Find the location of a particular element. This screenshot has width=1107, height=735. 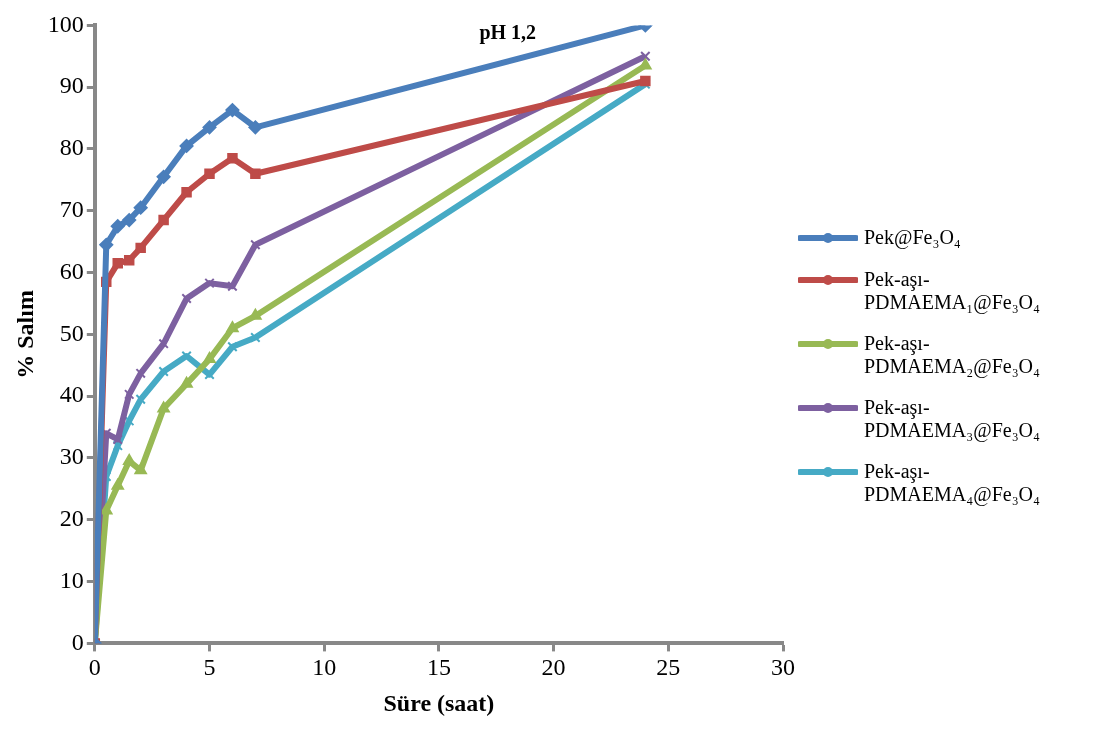

y-tick-label: 20 is located at coordinates (71, 518).